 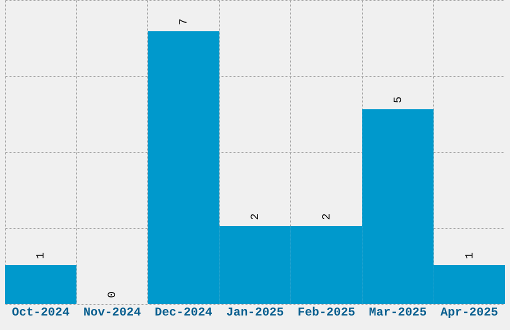 I want to click on x-tick-label: Oct-2024, so click(x=41, y=313).